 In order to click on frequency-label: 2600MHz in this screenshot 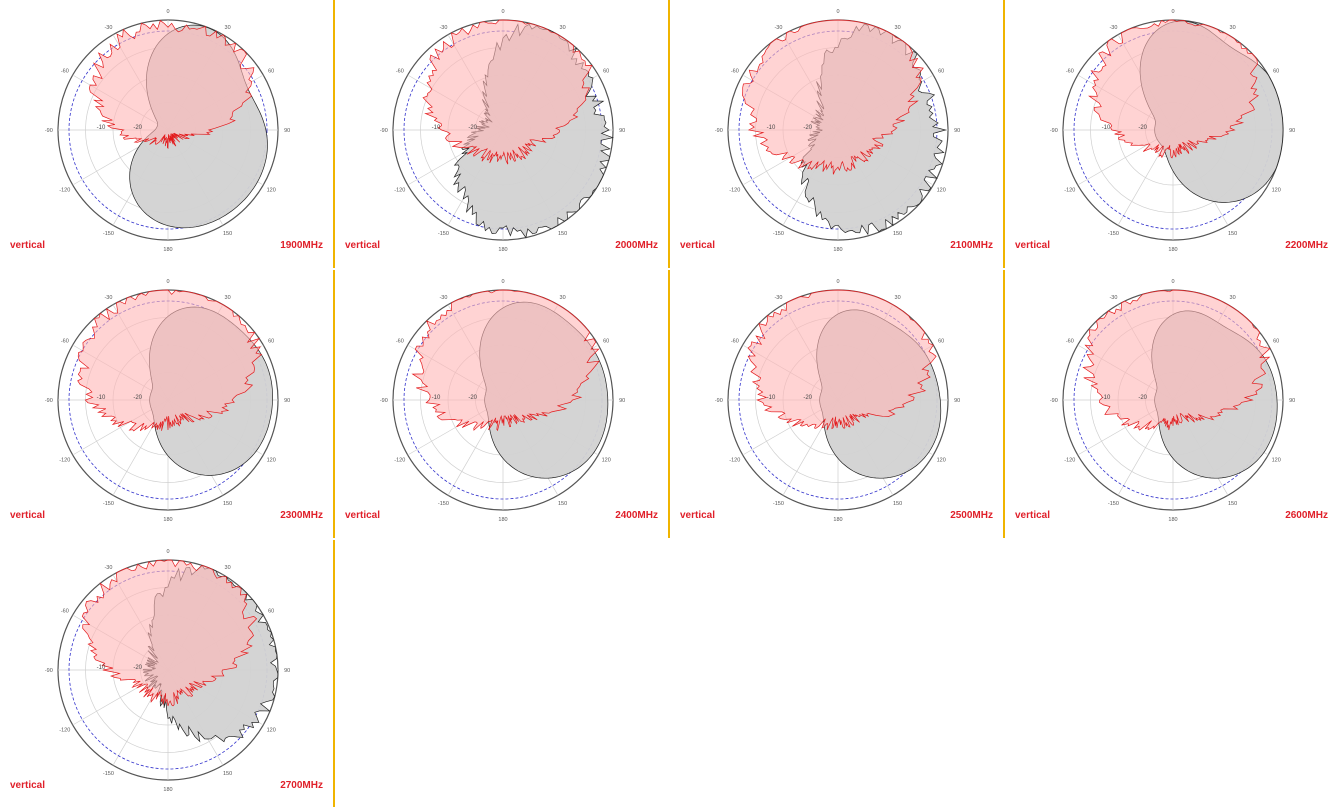, I will do `click(1306, 515)`.